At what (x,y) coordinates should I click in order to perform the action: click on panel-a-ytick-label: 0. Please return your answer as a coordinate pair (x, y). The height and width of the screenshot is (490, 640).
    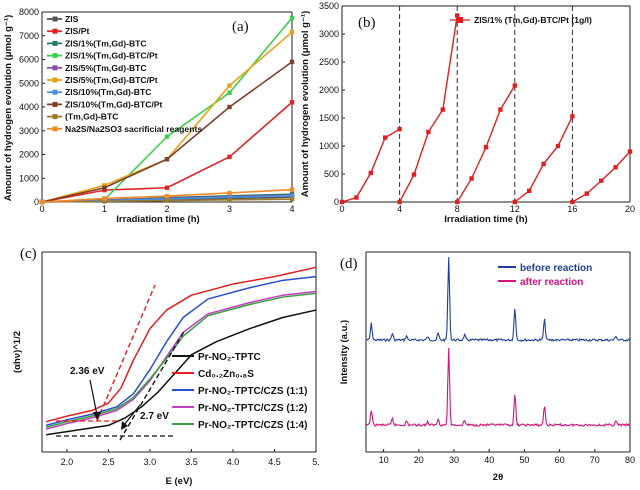
    Looking at the image, I should click on (36, 202).